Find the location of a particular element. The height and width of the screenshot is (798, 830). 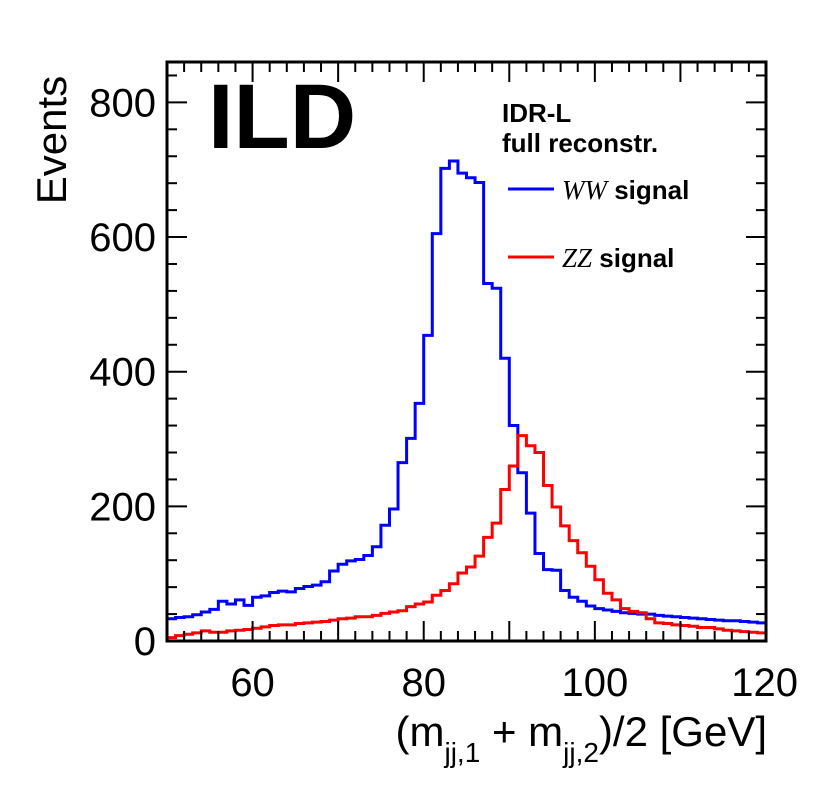

legend-text-ww: signal is located at coordinates (648, 190).